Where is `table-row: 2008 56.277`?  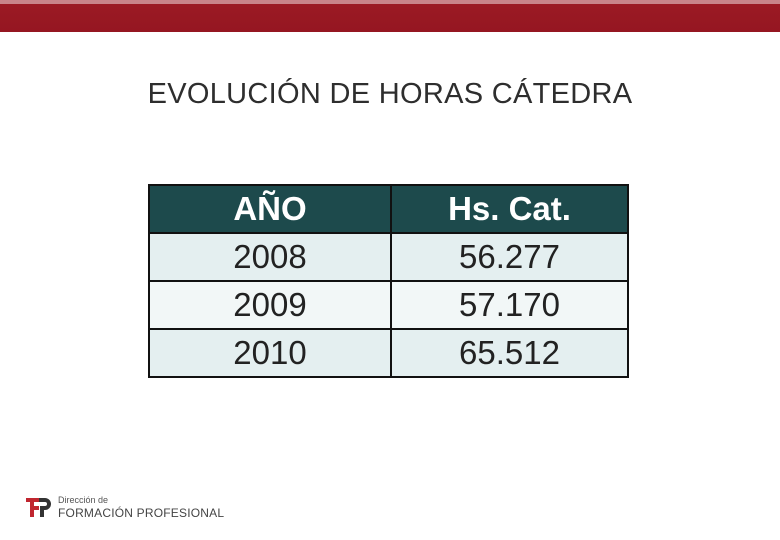
table-row: 2008 56.277 is located at coordinates (388, 257).